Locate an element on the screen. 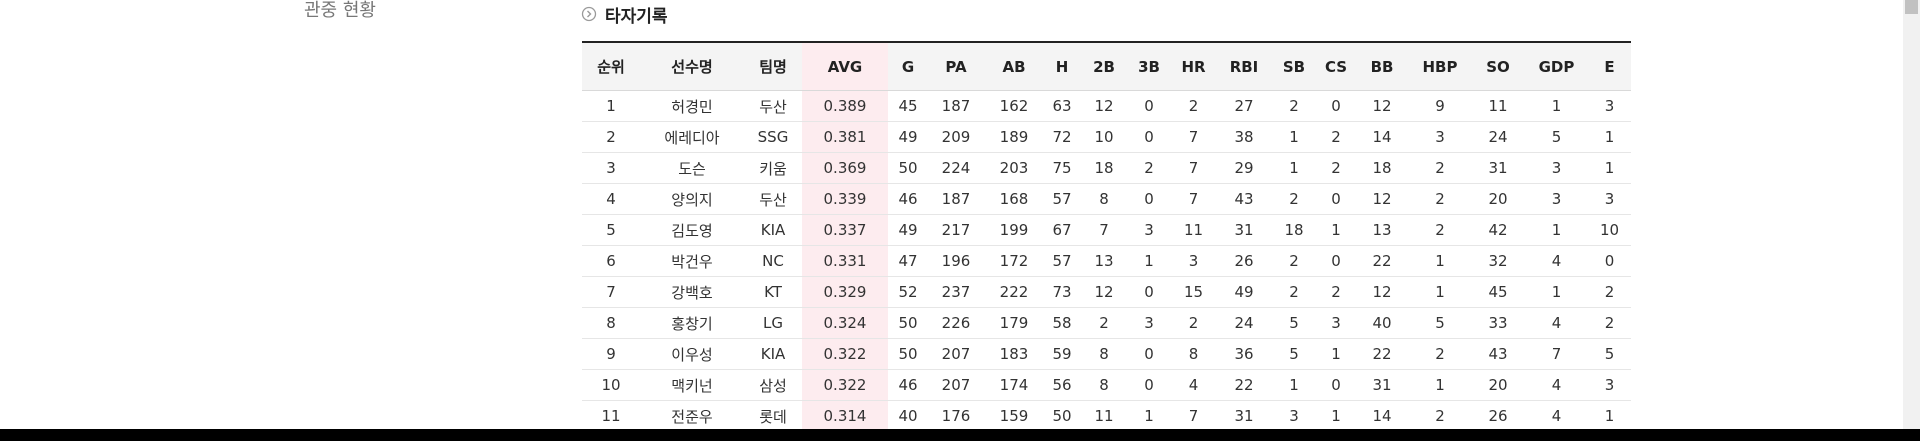 The image size is (1920, 441). cell-rank: 9 is located at coordinates (611, 354).